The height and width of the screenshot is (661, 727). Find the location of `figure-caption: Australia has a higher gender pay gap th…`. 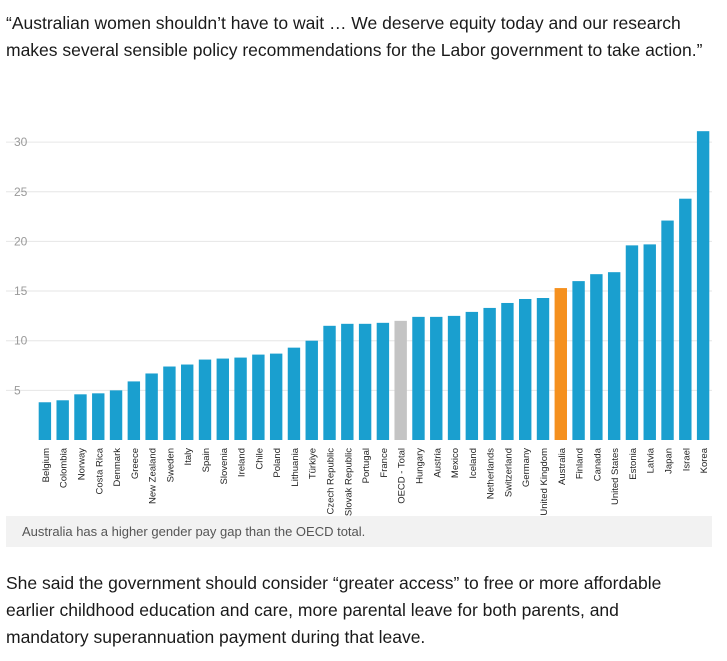

figure-caption: Australia has a higher gender pay gap th… is located at coordinates (359, 531).